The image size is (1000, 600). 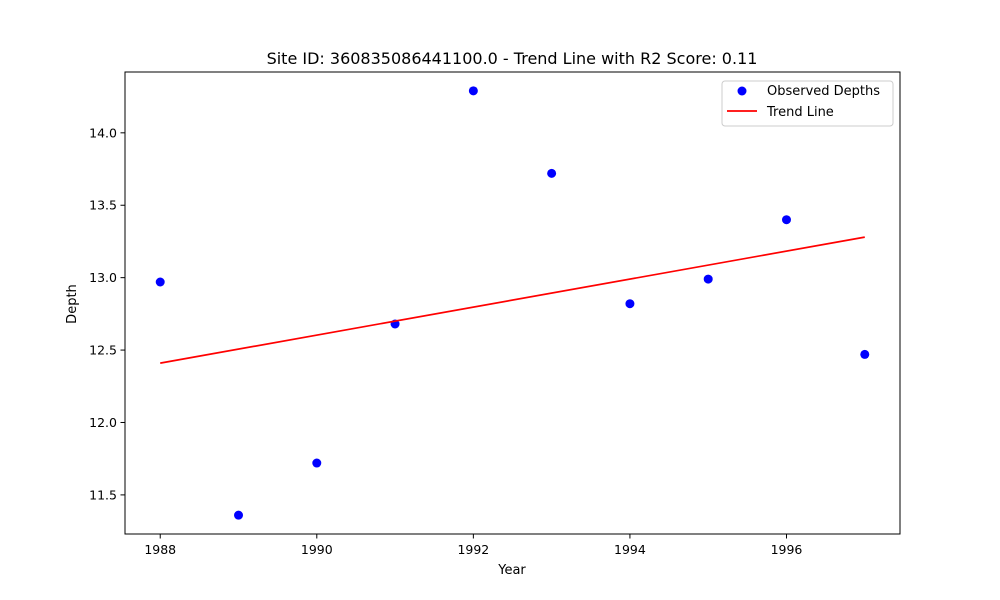 I want to click on x-tick-label: 1990, so click(x=317, y=549).